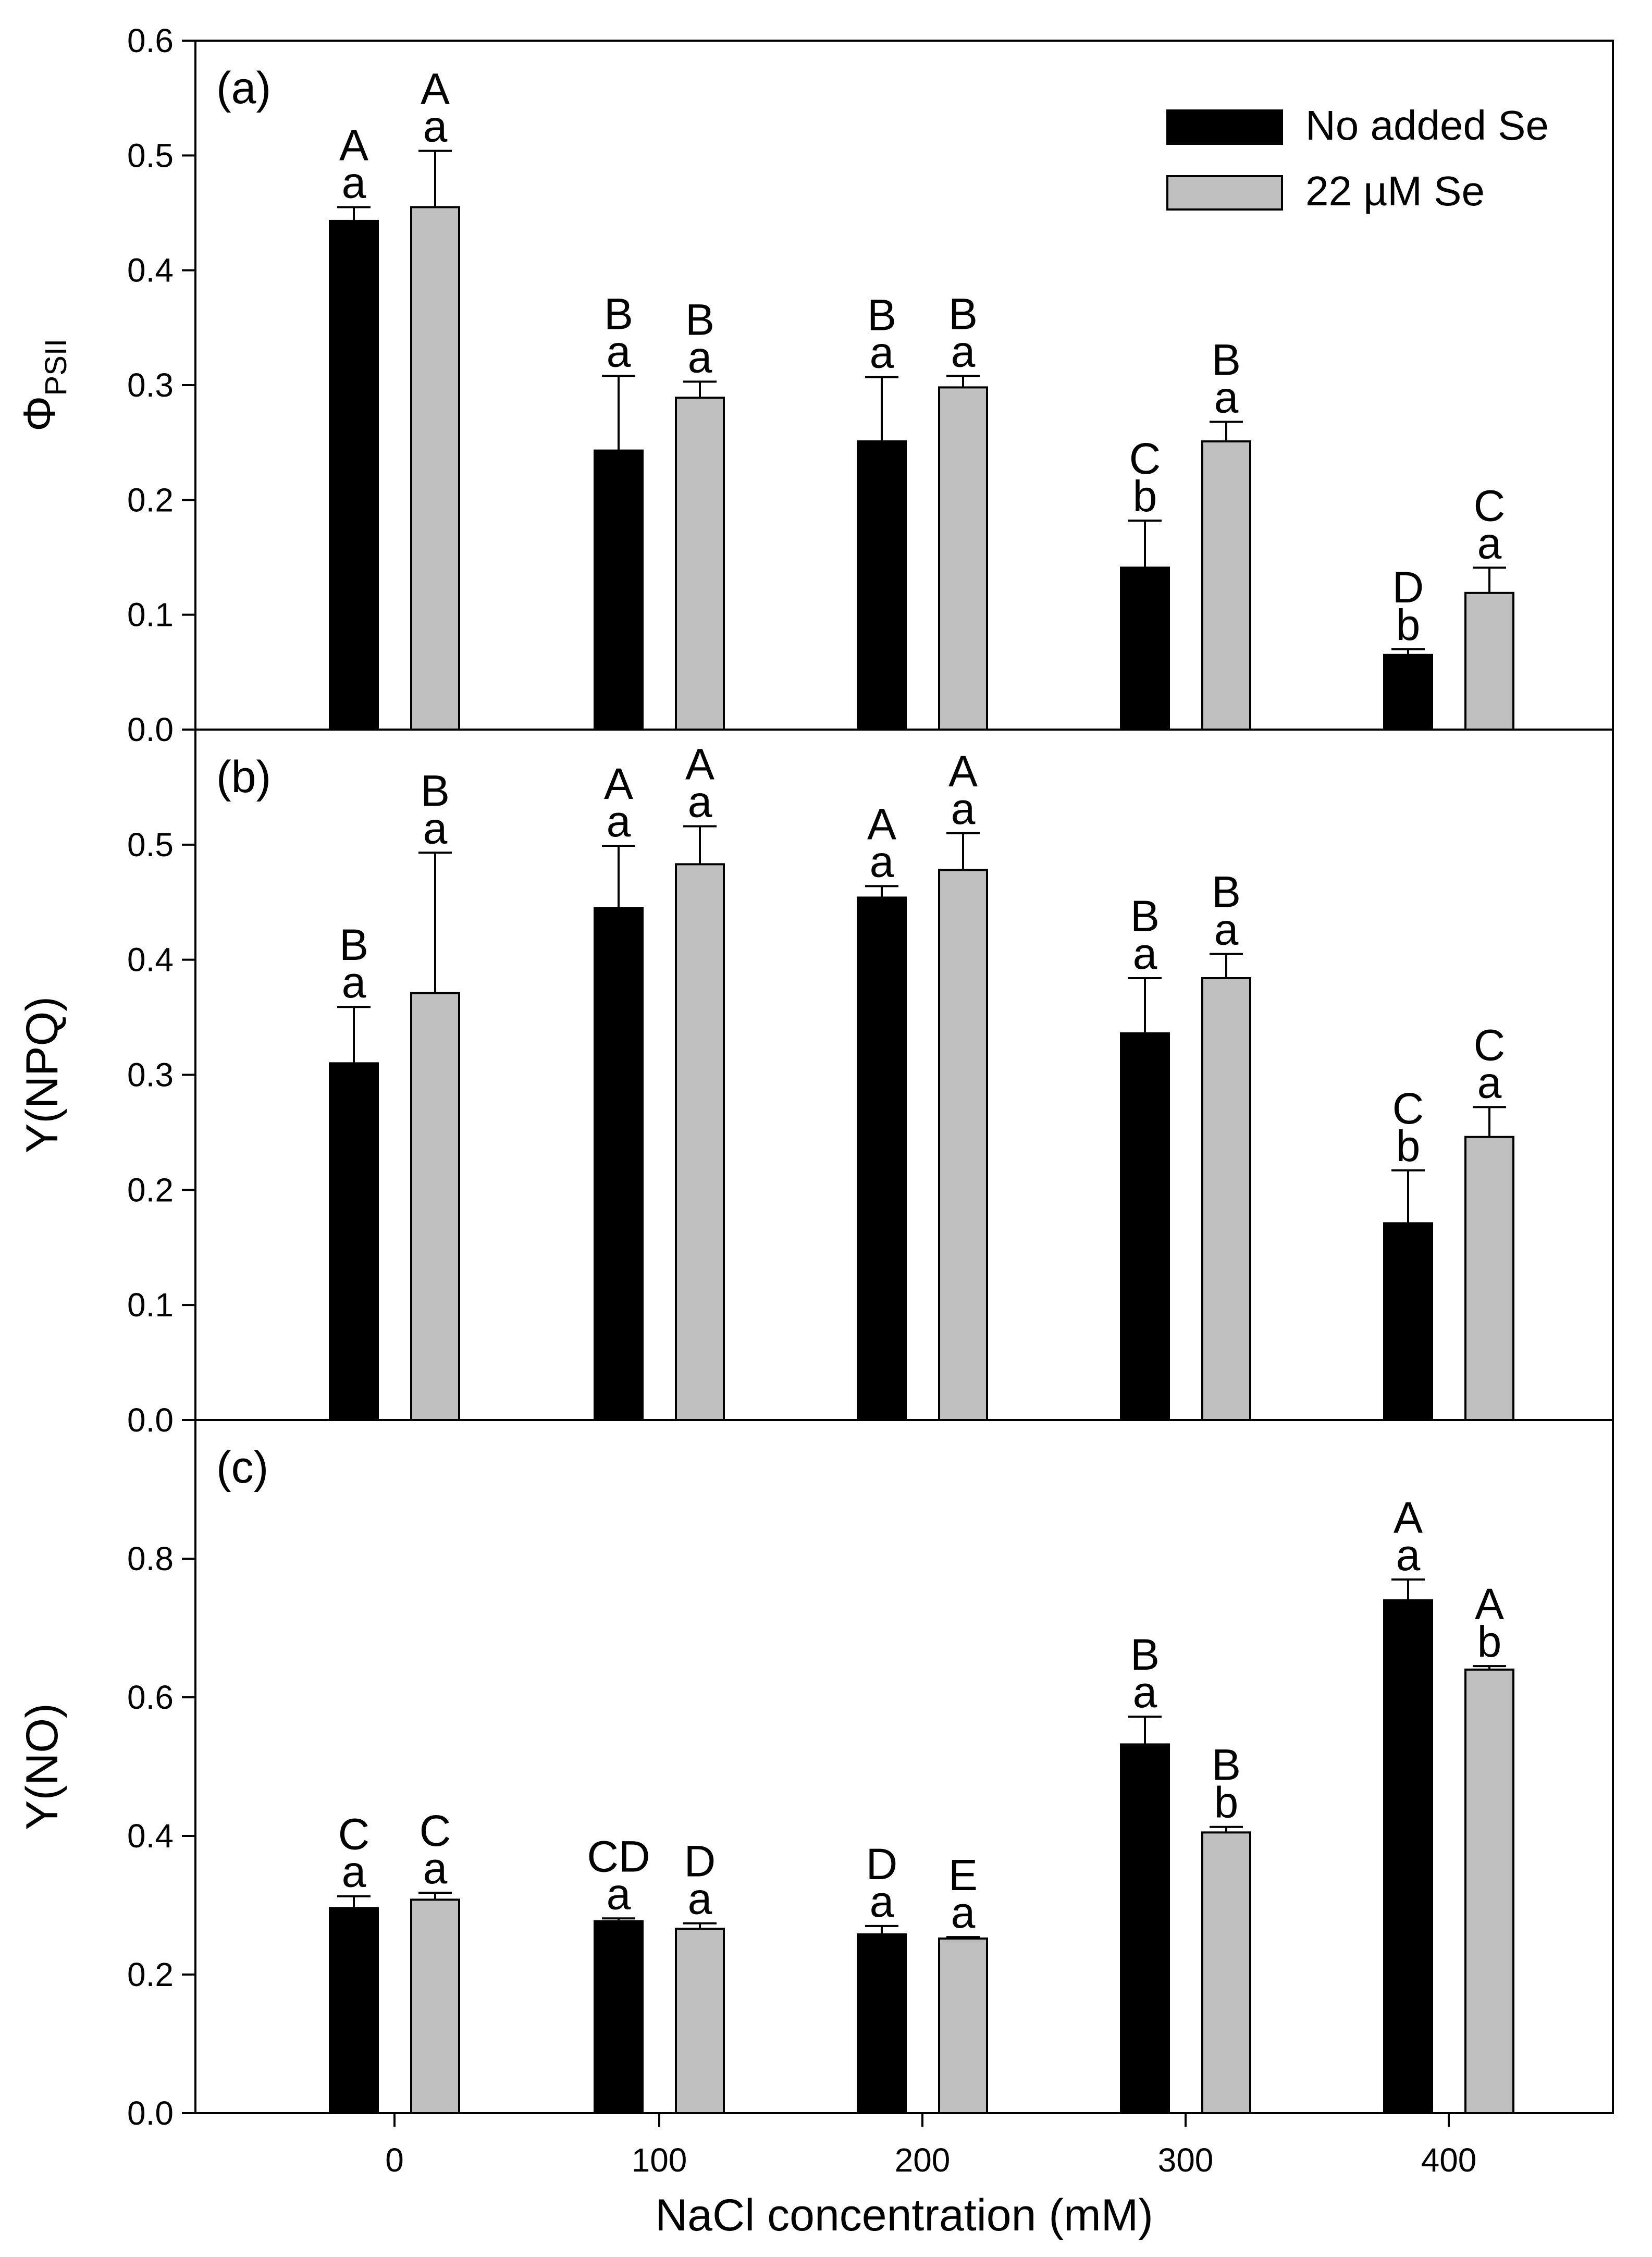 Image resolution: width=1652 pixels, height=2257 pixels. I want to click on legend-swatch, so click(1224, 127).